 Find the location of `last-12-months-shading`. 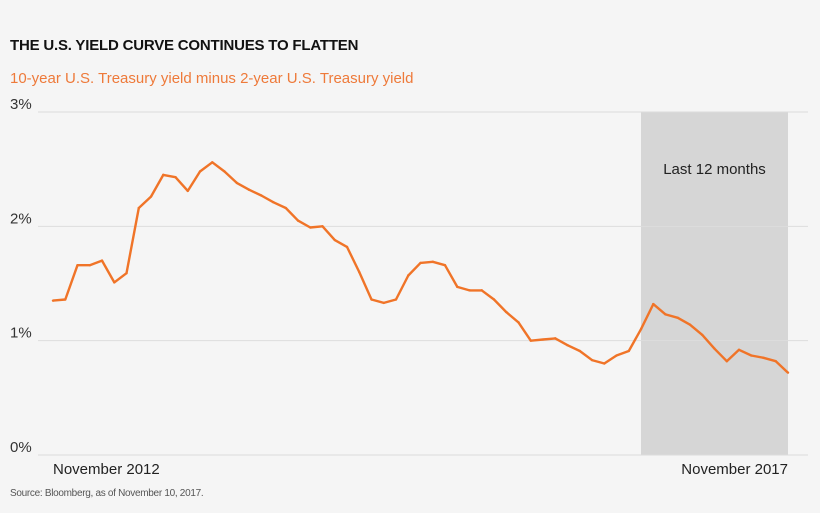

last-12-months-shading is located at coordinates (714, 283).